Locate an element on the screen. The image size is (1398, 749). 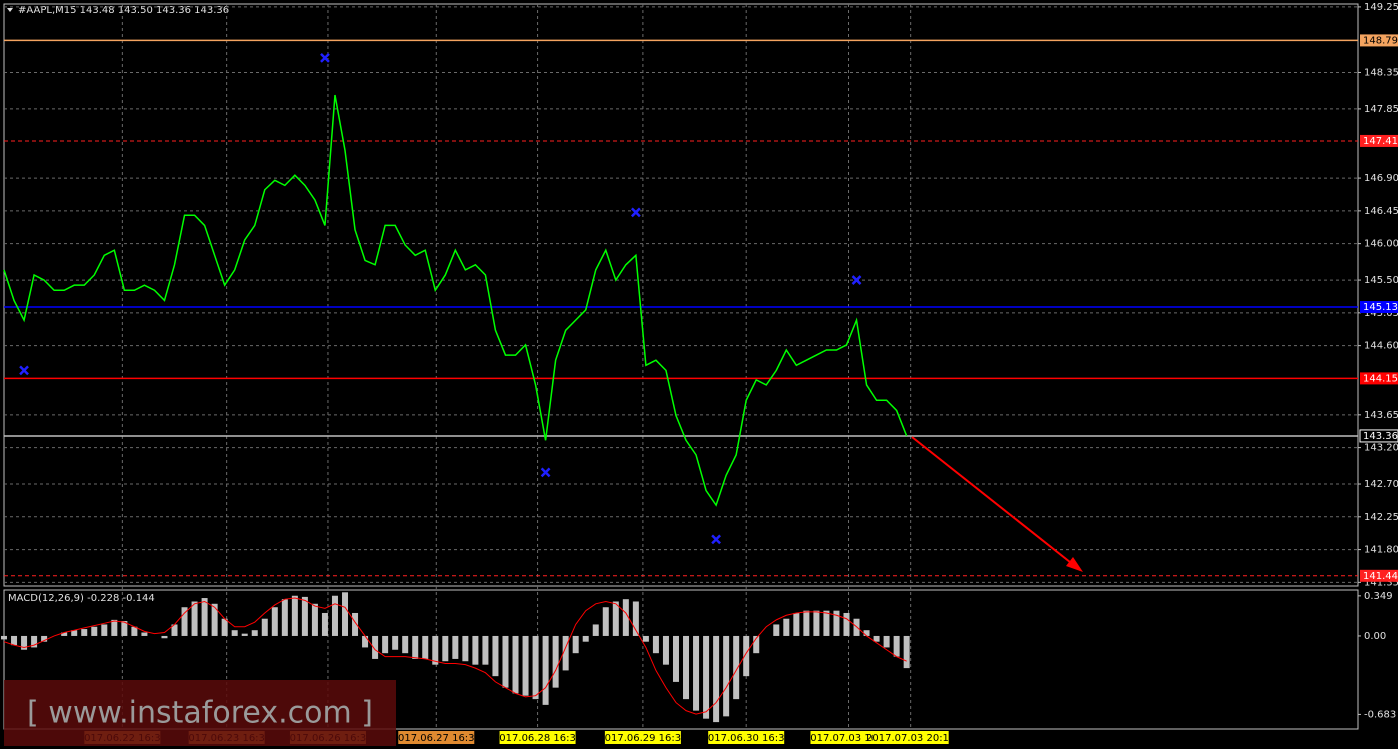
y-tick-label: 148.35 is located at coordinates (1381, 72).